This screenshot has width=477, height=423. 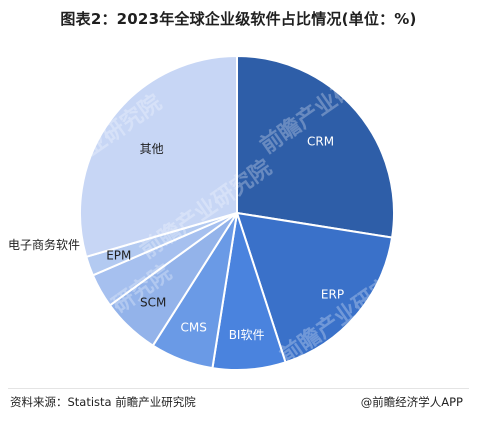 I want to click on chart-title: 图表2：2023年全球企业级软件占比情况(单位：%), so click(x=238, y=19).